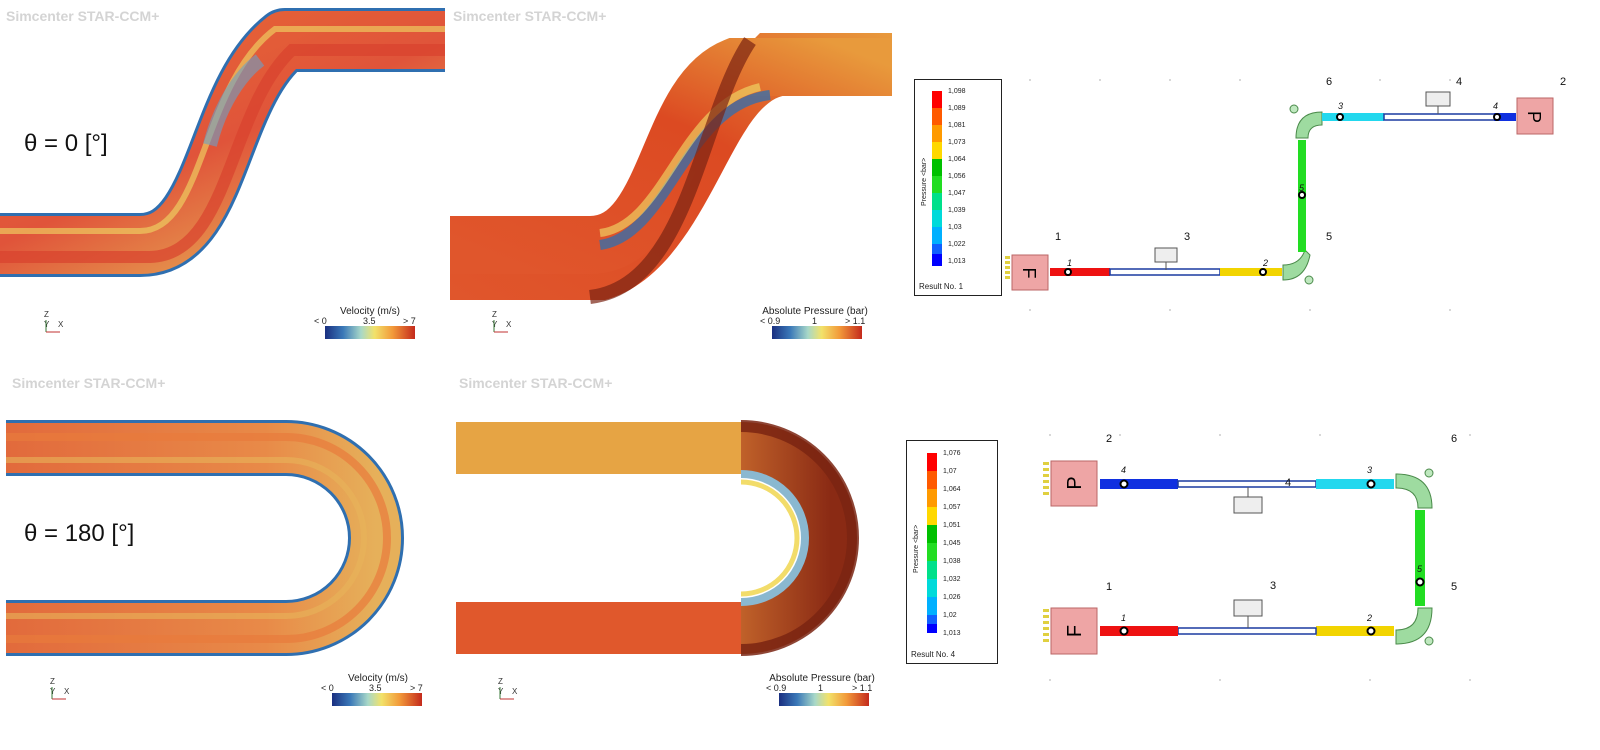 The height and width of the screenshot is (750, 1600). What do you see at coordinates (66, 143) in the screenshot?
I see `angle-label: θ = 0 [°]` at bounding box center [66, 143].